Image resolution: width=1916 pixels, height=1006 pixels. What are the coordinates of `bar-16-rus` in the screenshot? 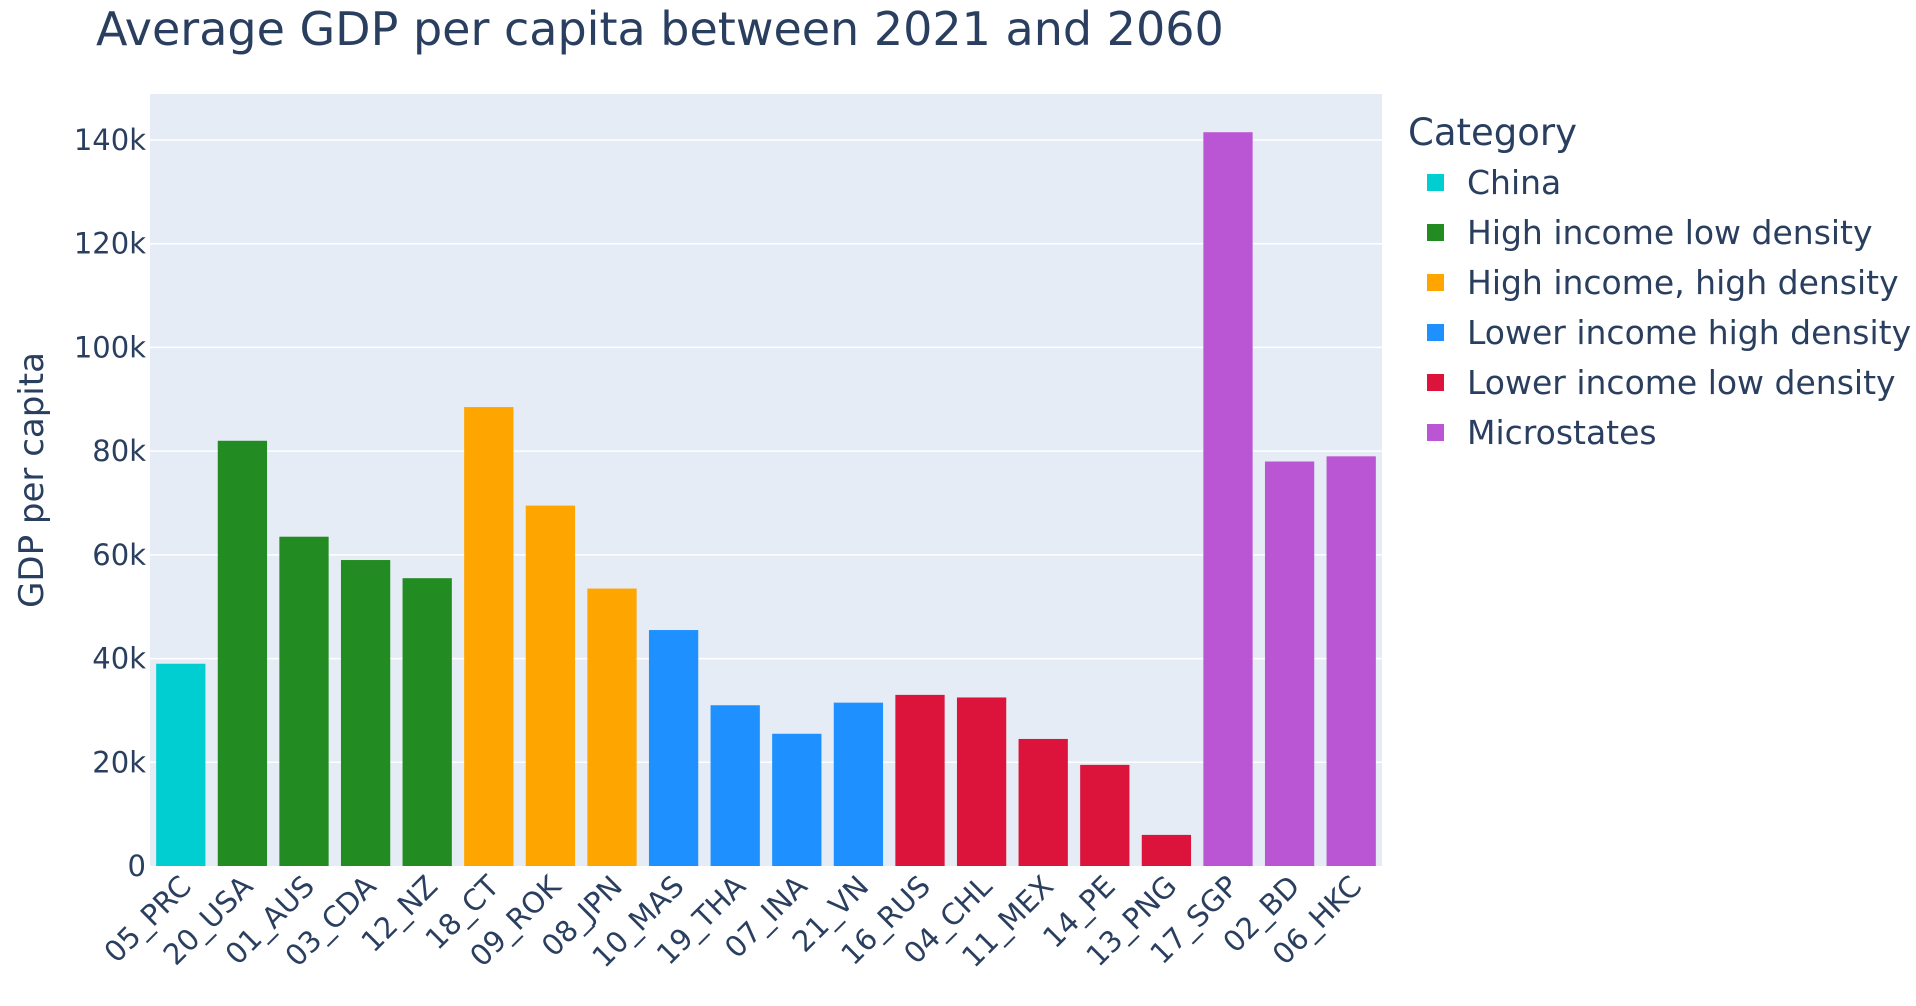 It's located at (920, 780).